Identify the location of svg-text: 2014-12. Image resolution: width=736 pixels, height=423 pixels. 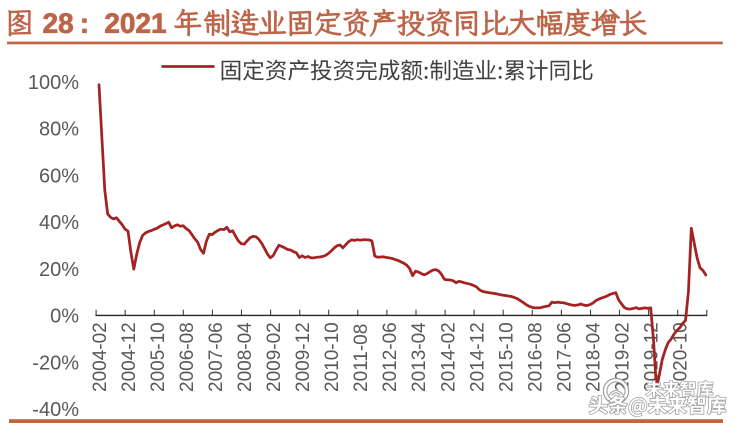
(477, 357).